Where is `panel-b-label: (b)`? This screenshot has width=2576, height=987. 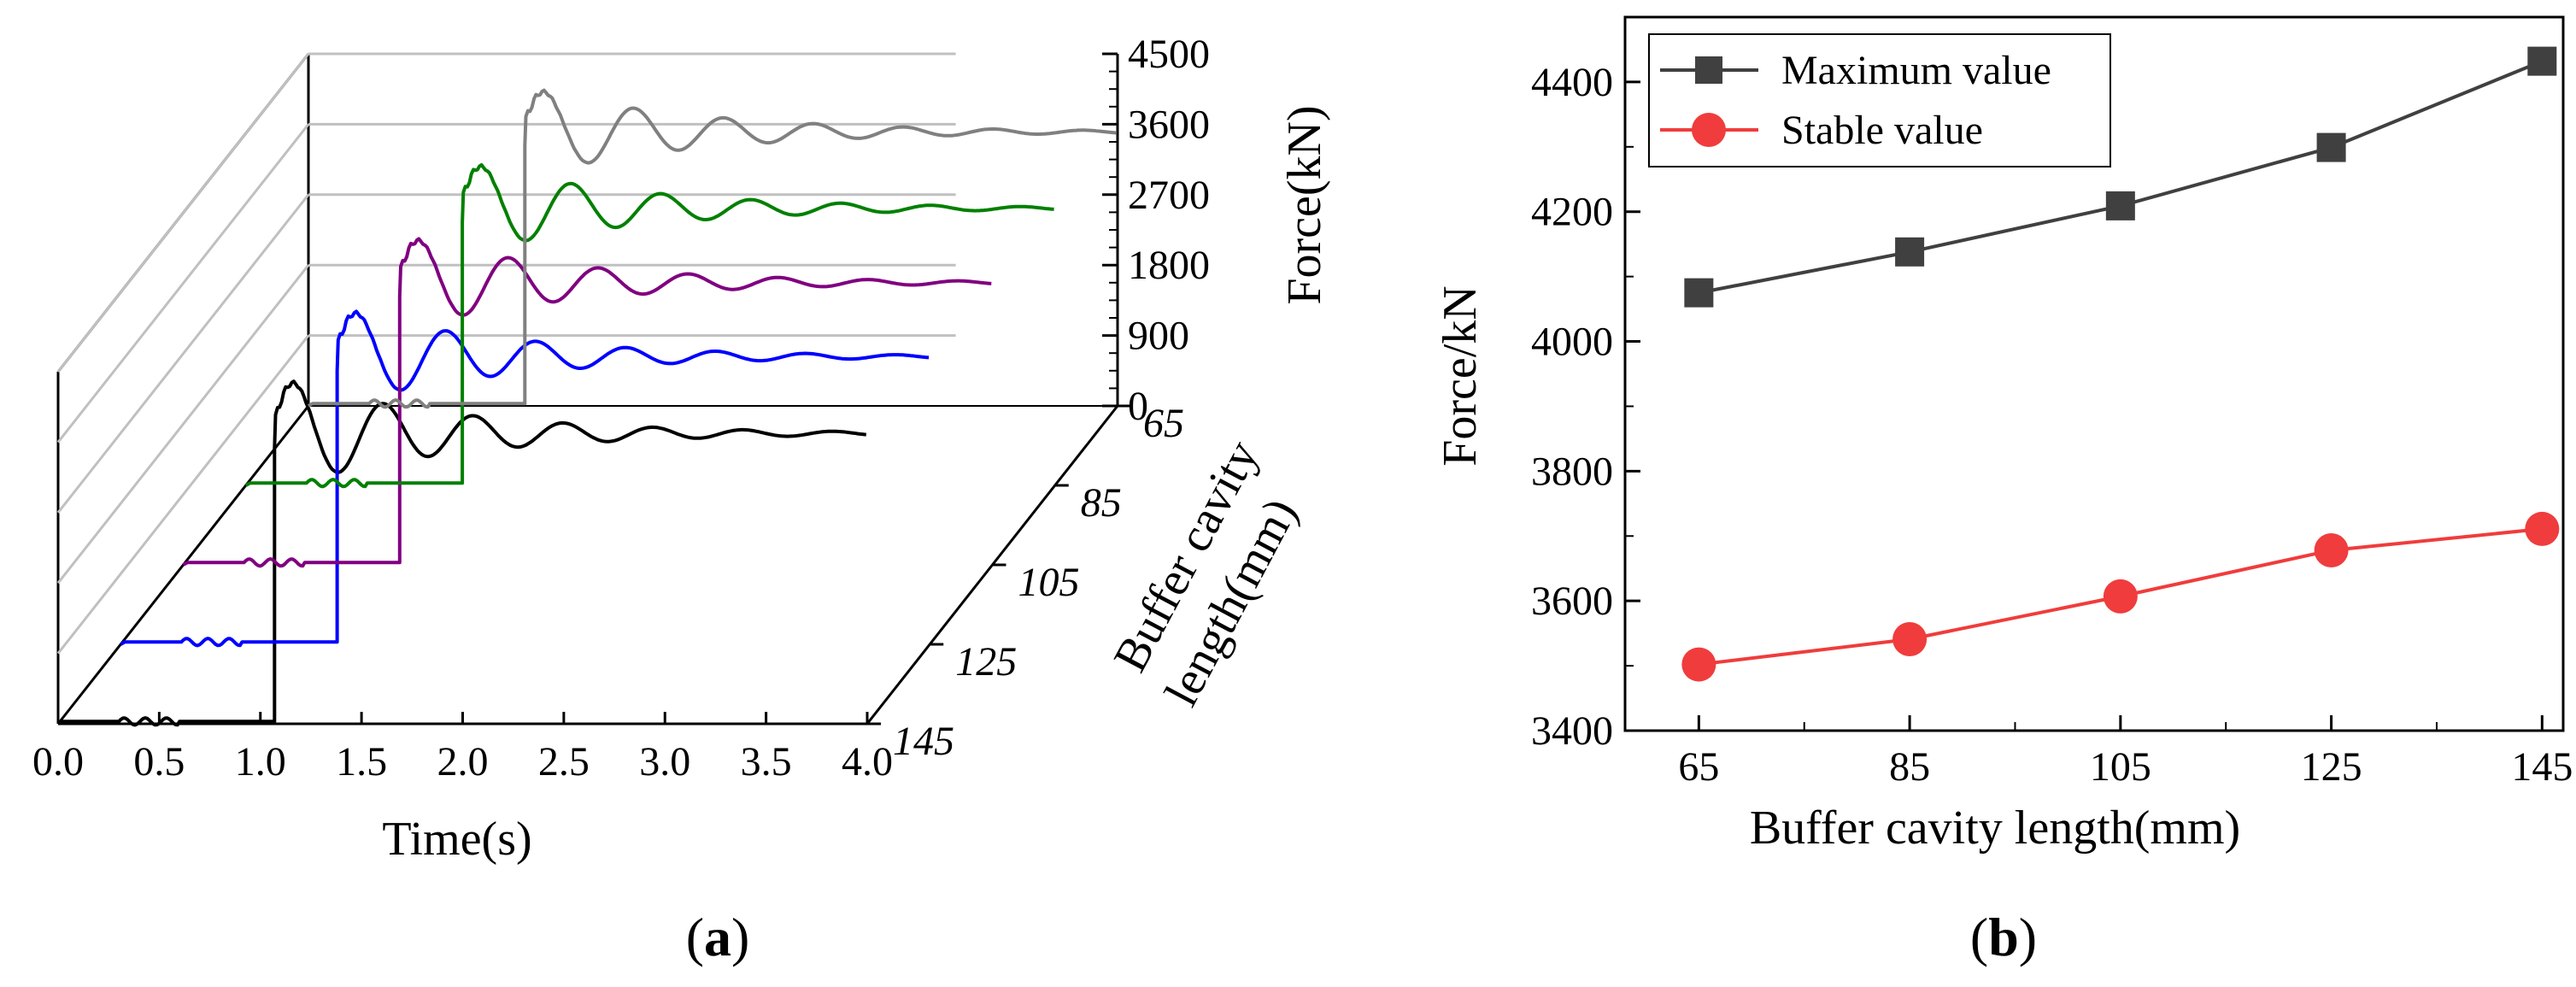
panel-b-label: (b) is located at coordinates (2004, 937).